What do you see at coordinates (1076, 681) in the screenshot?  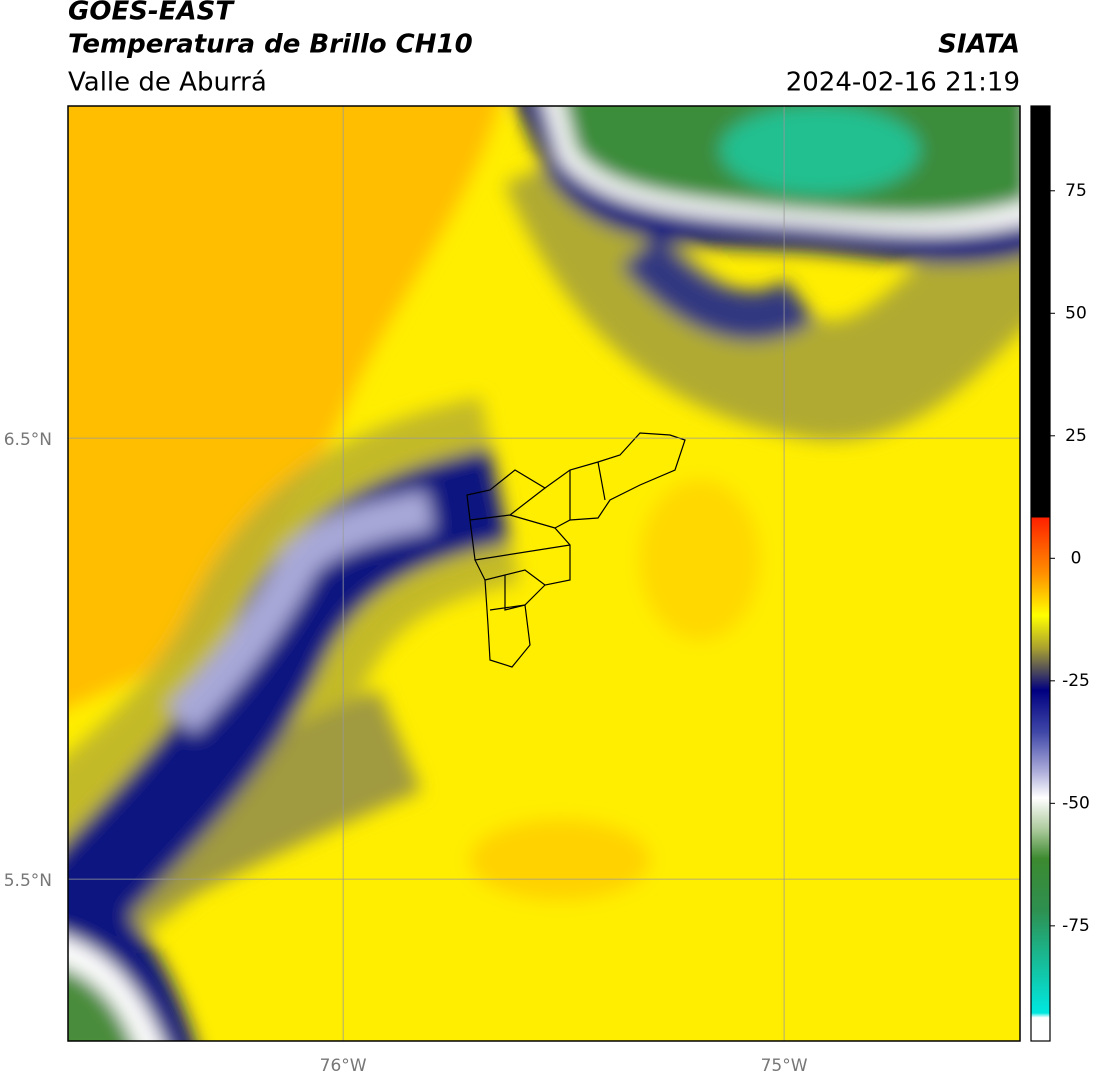 I see `colorbar-label: -25` at bounding box center [1076, 681].